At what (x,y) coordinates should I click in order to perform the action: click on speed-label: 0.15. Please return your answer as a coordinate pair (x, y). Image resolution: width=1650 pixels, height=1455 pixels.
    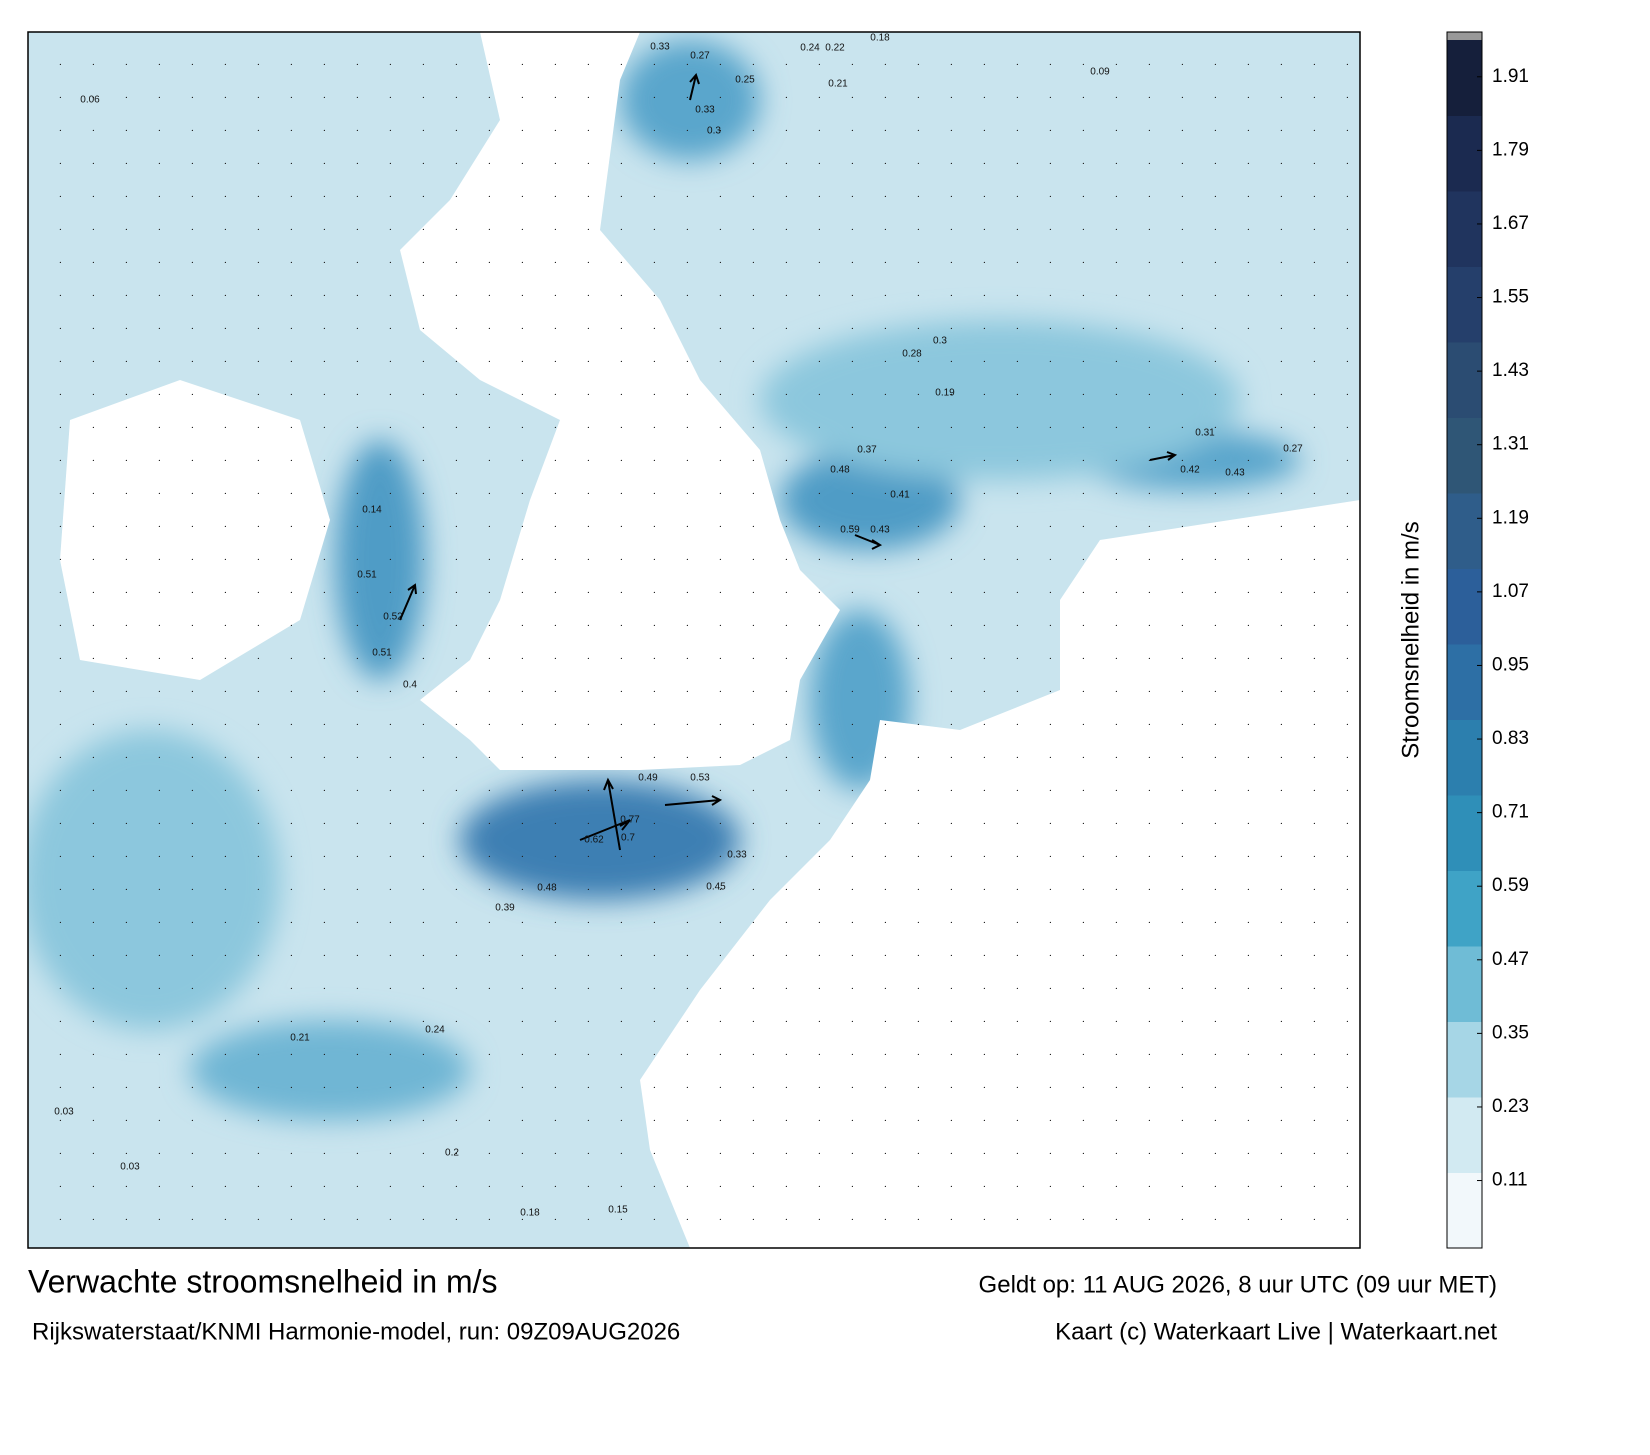
    Looking at the image, I should click on (618, 1210).